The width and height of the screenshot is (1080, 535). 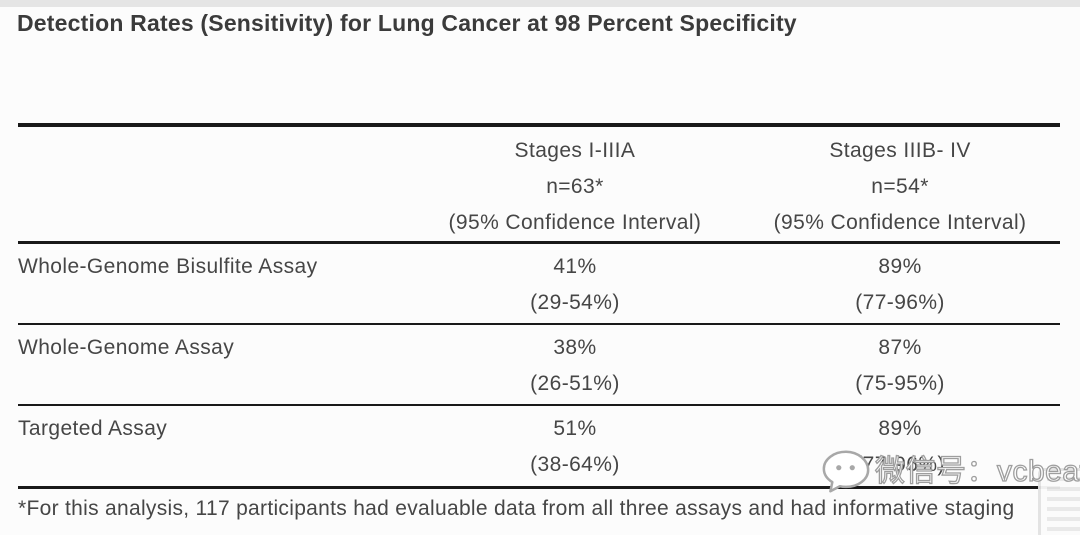 What do you see at coordinates (846, 471) in the screenshot?
I see `wechat-bubble-icon` at bounding box center [846, 471].